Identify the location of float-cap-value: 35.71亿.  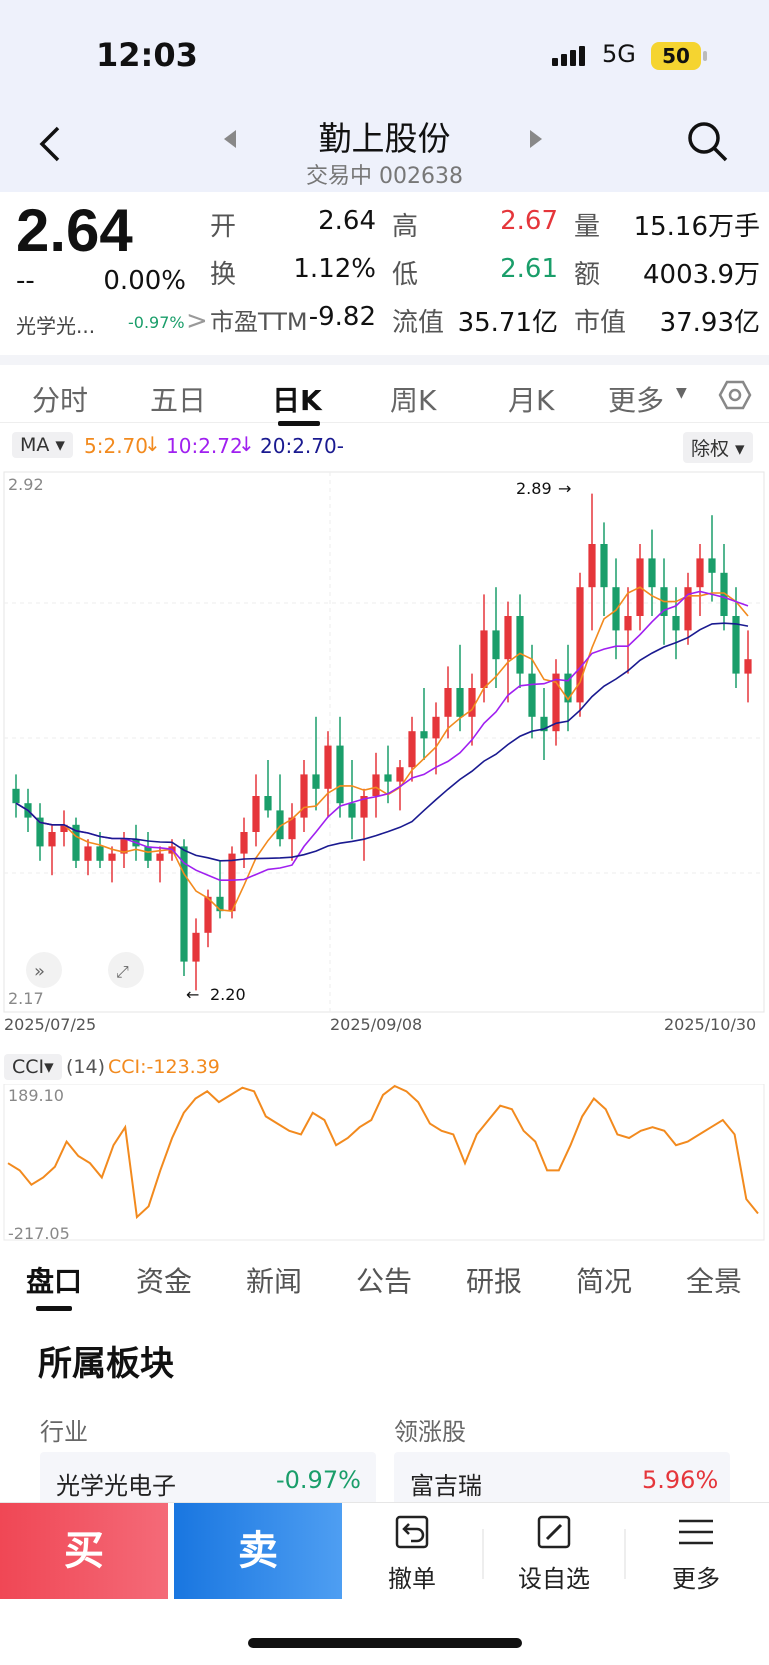
(507, 323).